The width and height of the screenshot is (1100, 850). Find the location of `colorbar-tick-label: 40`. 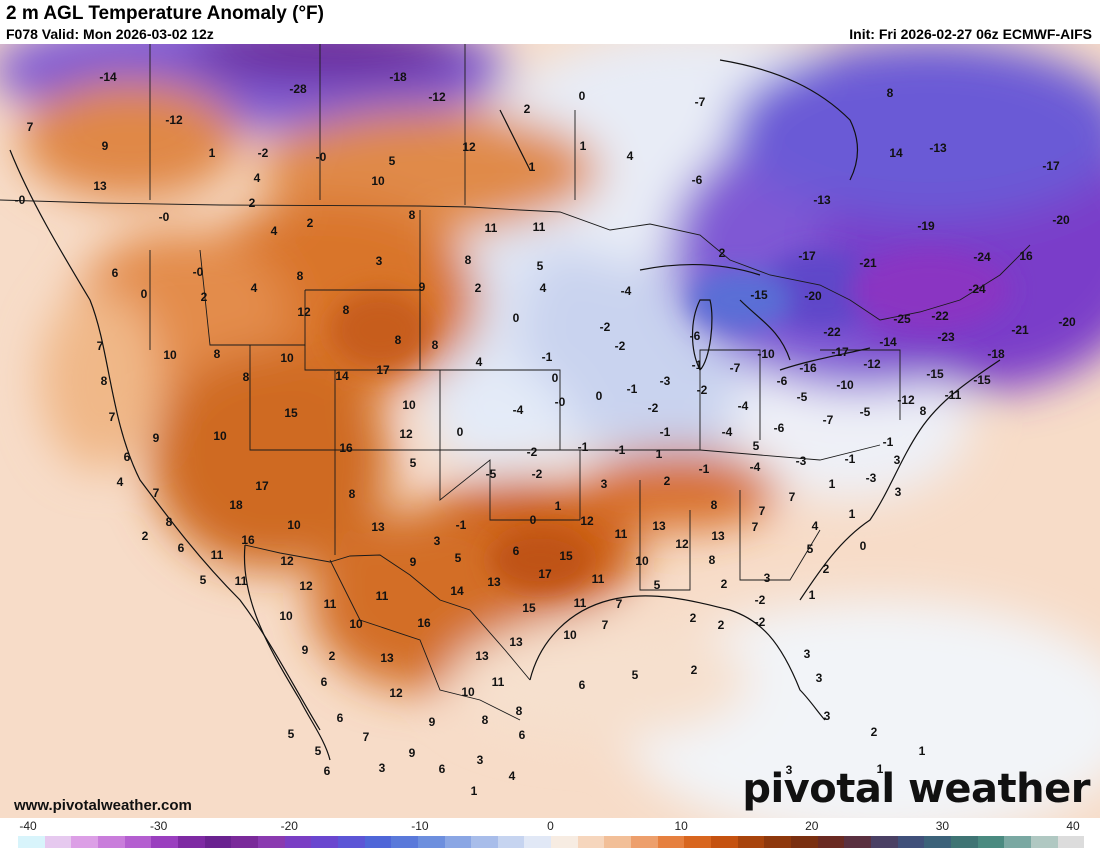

colorbar-tick-label: 40 is located at coordinates (1073, 826).